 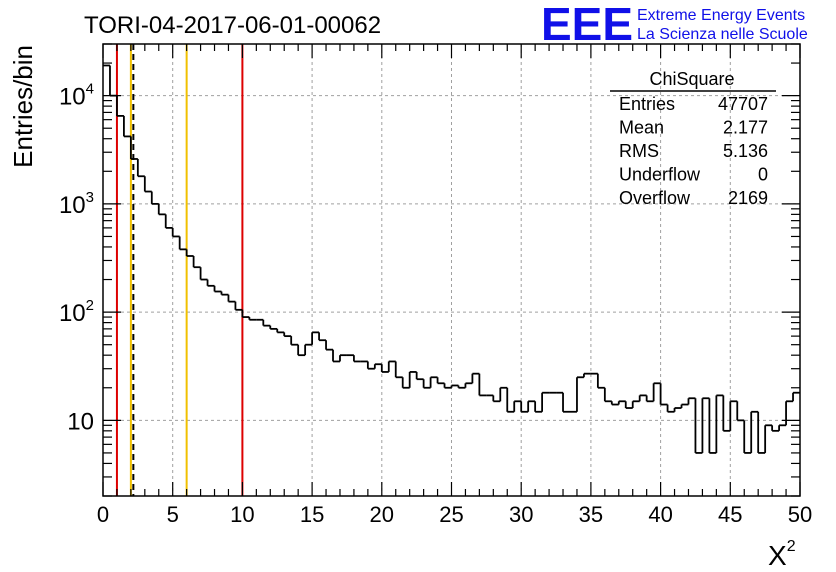 What do you see at coordinates (179, 270) in the screenshot?
I see `reference-lines` at bounding box center [179, 270].